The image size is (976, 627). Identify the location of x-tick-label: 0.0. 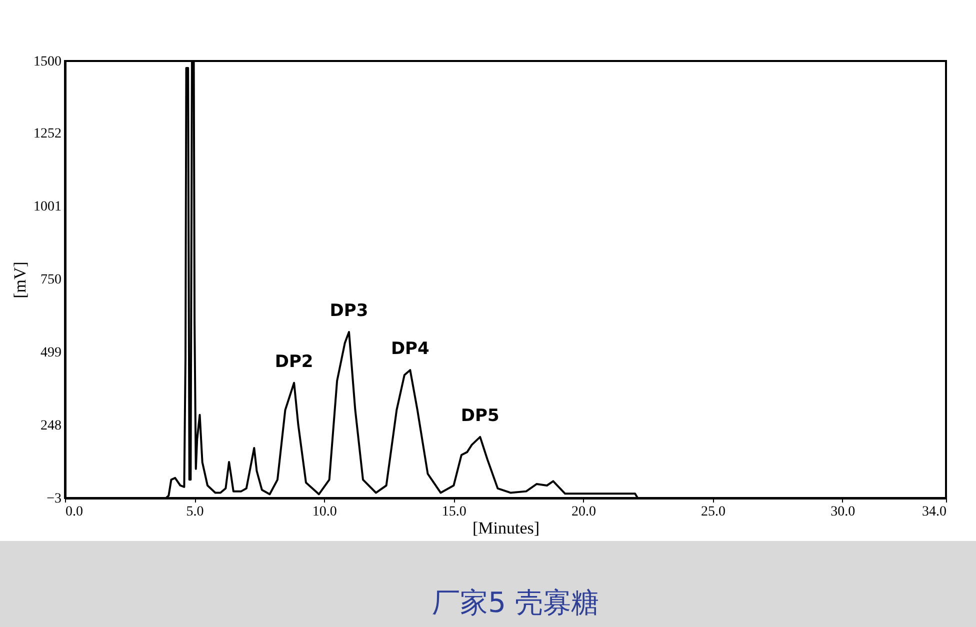
(74, 512).